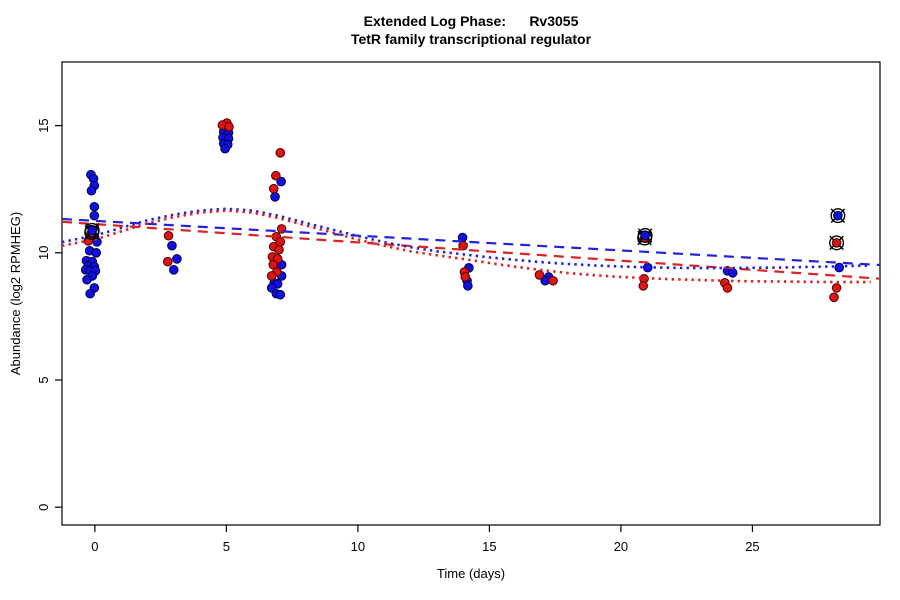 Image resolution: width=900 pixels, height=600 pixels. What do you see at coordinates (43, 253) in the screenshot?
I see `y-tick-label: 10` at bounding box center [43, 253].